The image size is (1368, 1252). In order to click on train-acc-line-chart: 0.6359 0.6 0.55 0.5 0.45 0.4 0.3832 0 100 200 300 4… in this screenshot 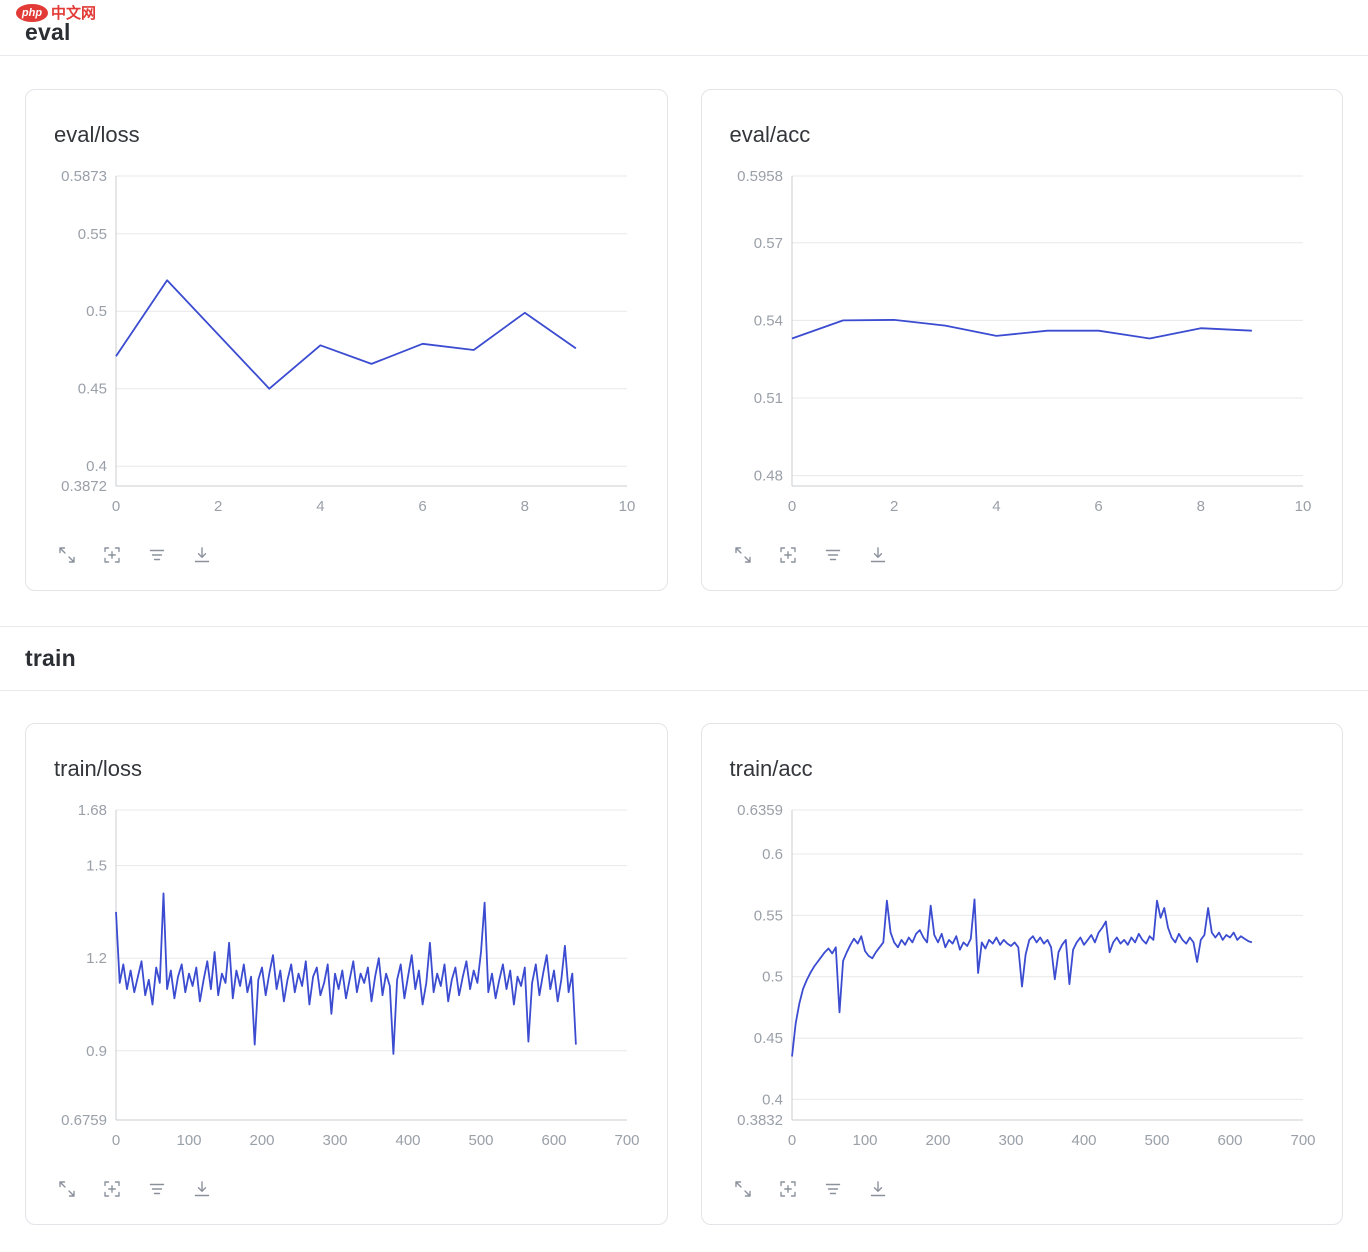, I will do `click(1022, 980)`.